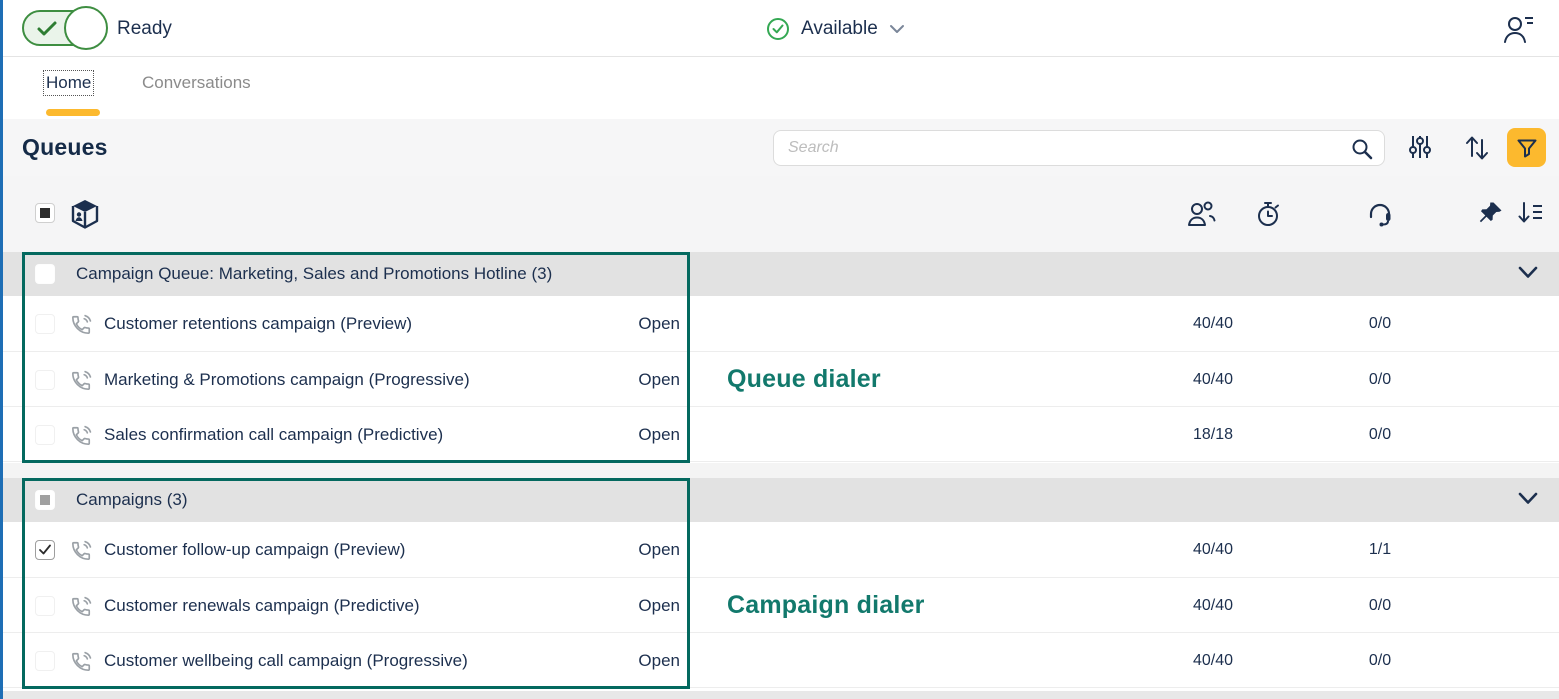  I want to click on settings-sliders-icon, so click(1420, 147).